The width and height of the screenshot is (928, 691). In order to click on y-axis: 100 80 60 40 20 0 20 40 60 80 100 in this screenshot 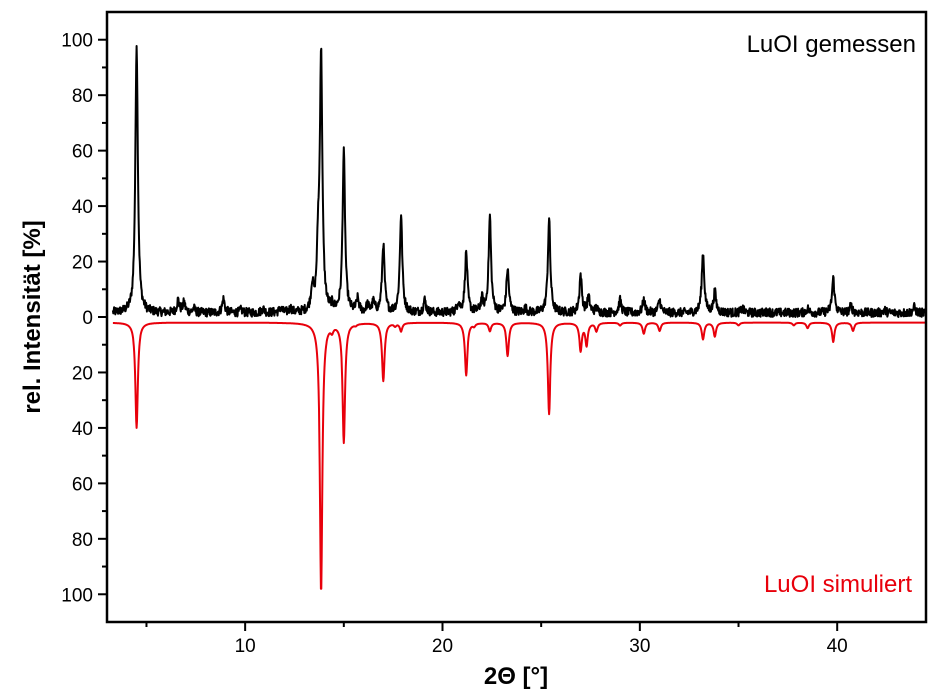, I will do `click(84, 318)`.